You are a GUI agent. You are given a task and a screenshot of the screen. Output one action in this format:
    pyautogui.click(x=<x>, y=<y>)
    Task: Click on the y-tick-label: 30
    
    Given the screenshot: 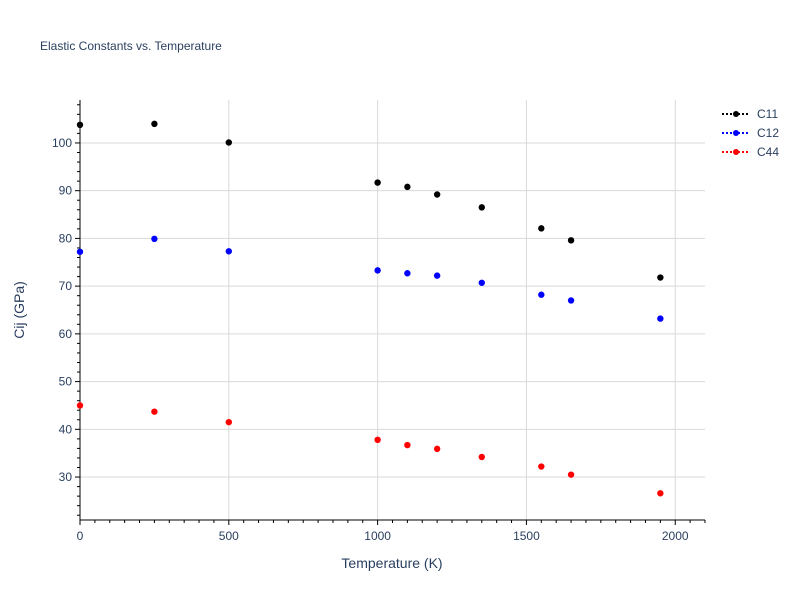 What is the action you would take?
    pyautogui.click(x=66, y=477)
    